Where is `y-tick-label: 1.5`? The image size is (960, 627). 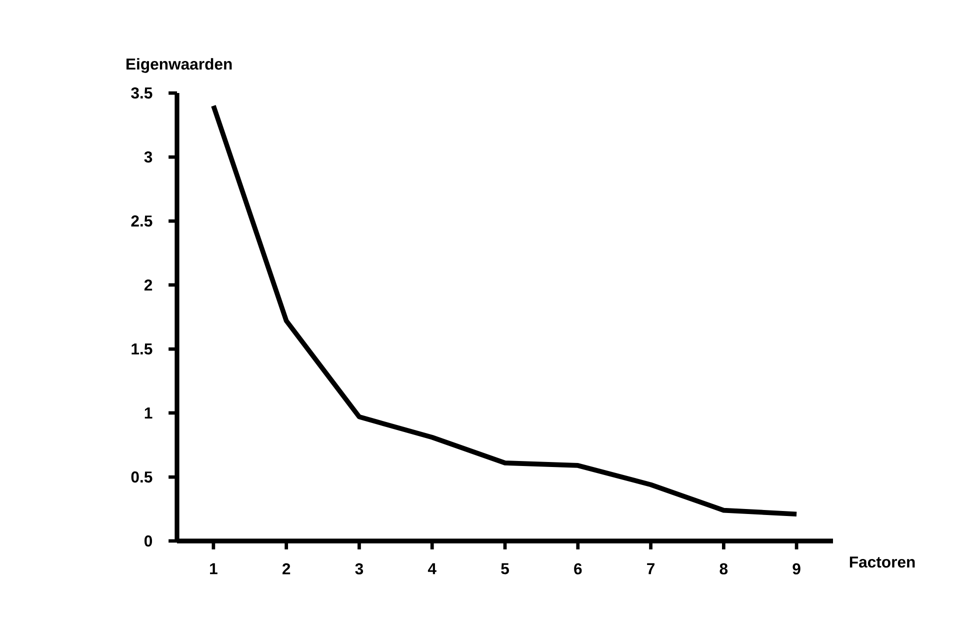 y-tick-label: 1.5 is located at coordinates (142, 349).